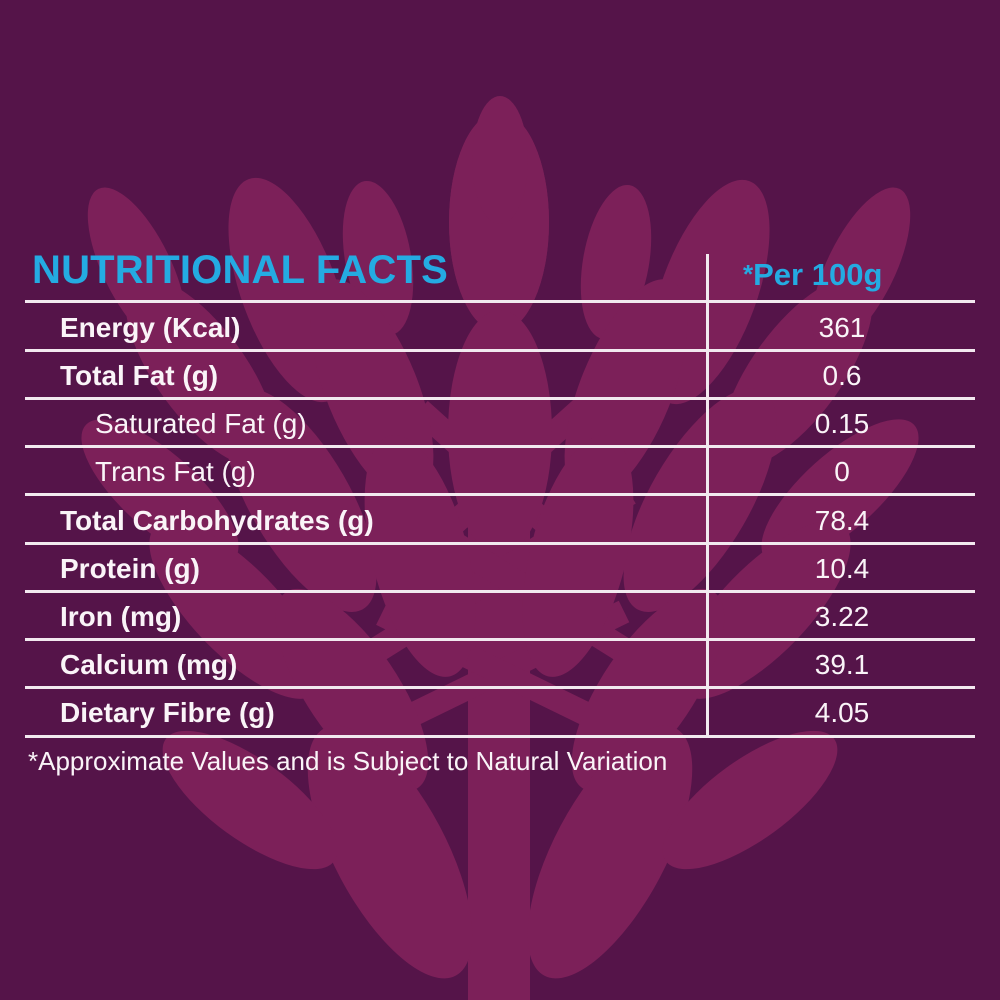 This screenshot has width=1000, height=1000. I want to click on column-header-label: Per 100g, so click(818, 274).